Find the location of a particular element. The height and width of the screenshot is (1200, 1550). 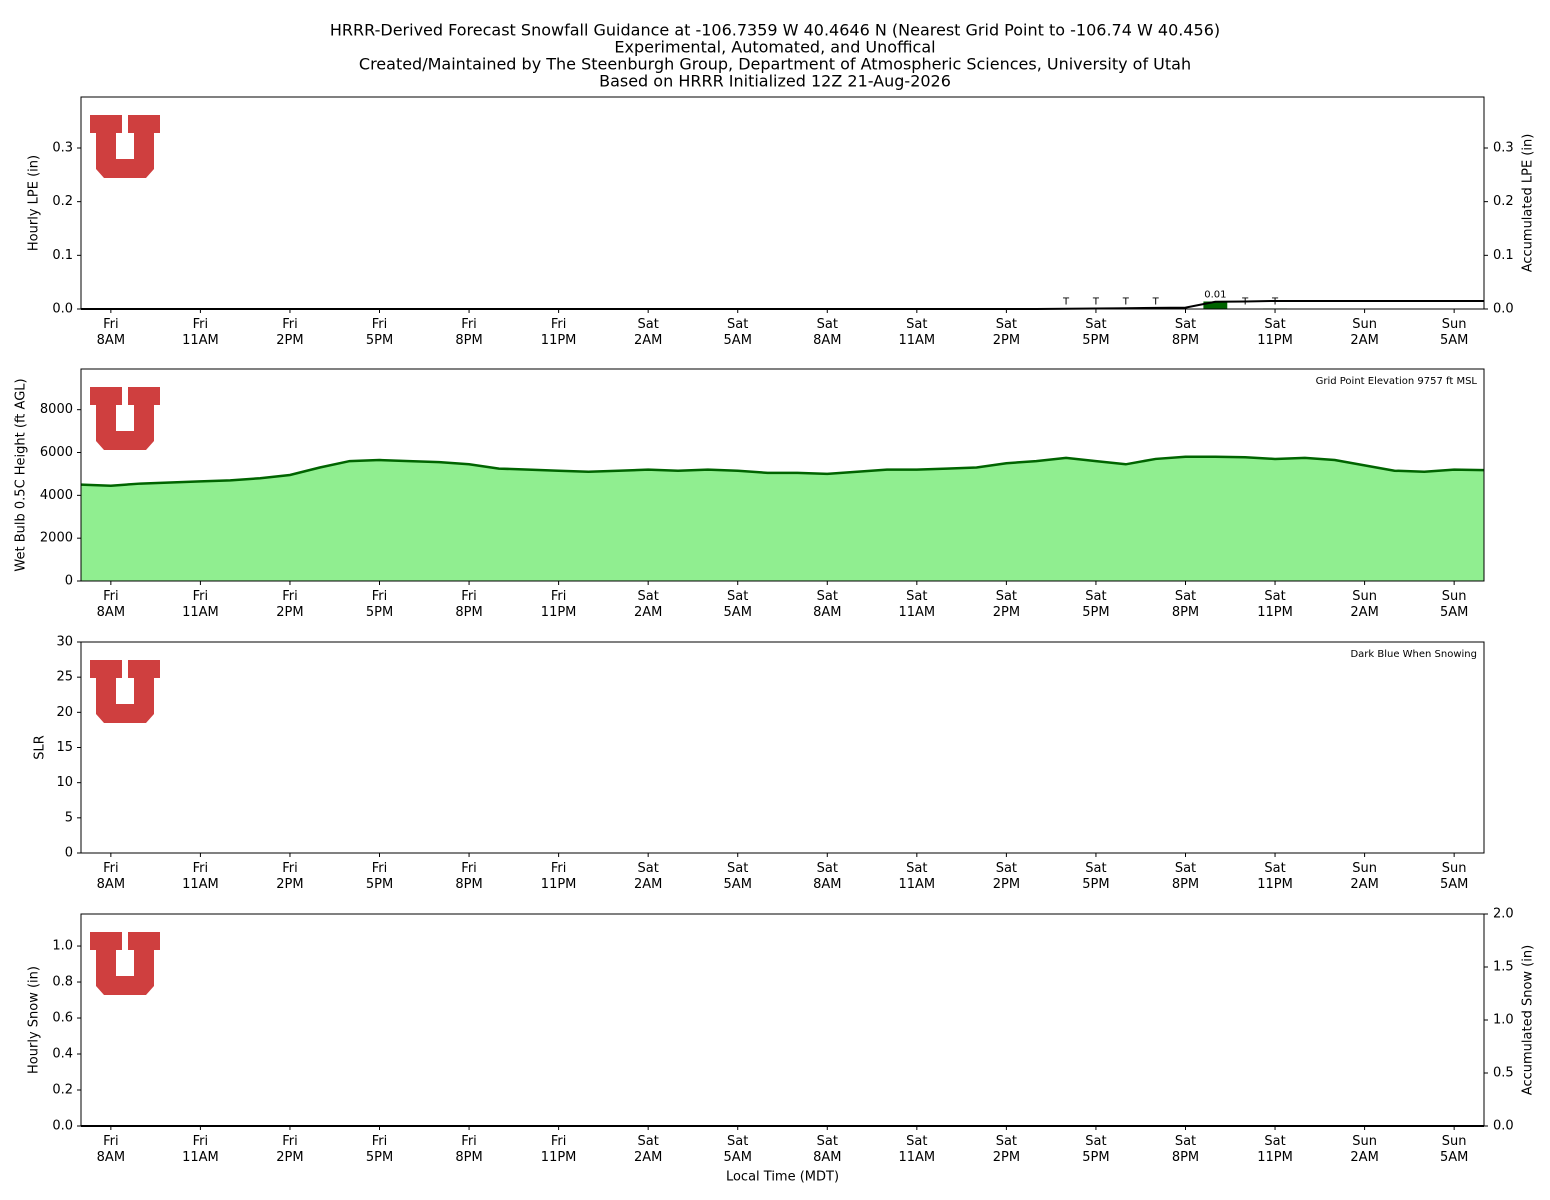

y2-tick-label: 1.0 is located at coordinates (1503, 1020).